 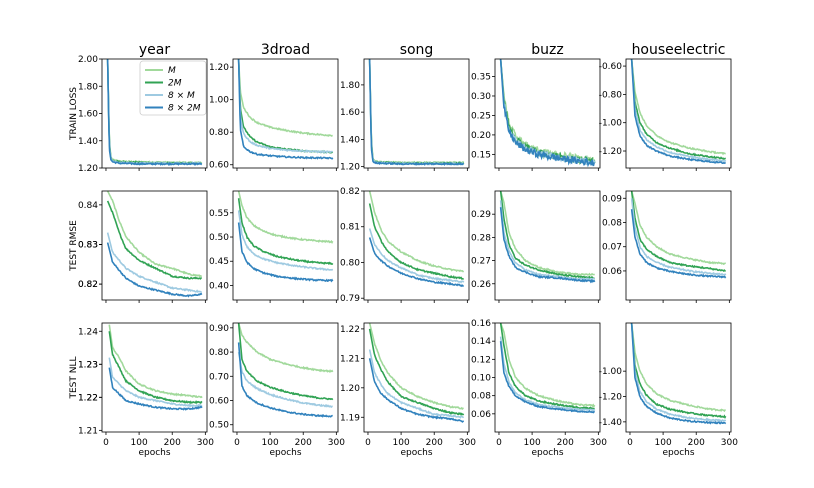 I want to click on legend-box, so click(x=173, y=88).